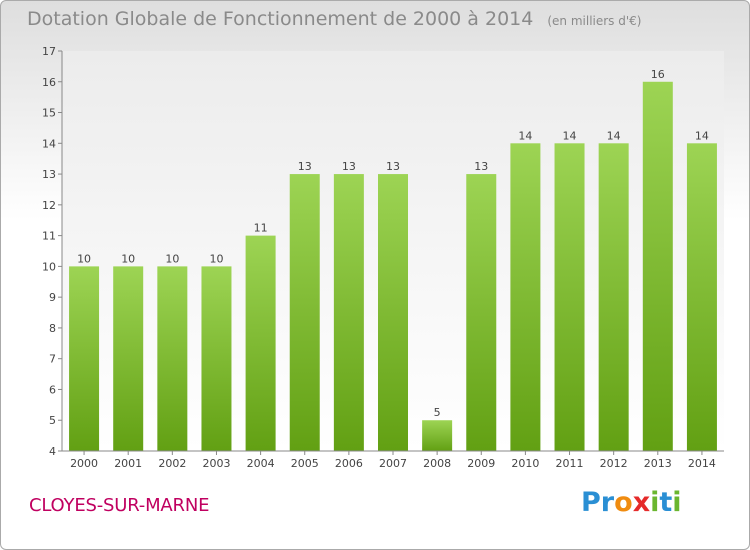 The image size is (750, 550). Describe the element at coordinates (701, 297) in the screenshot. I see `bar-2014` at that location.